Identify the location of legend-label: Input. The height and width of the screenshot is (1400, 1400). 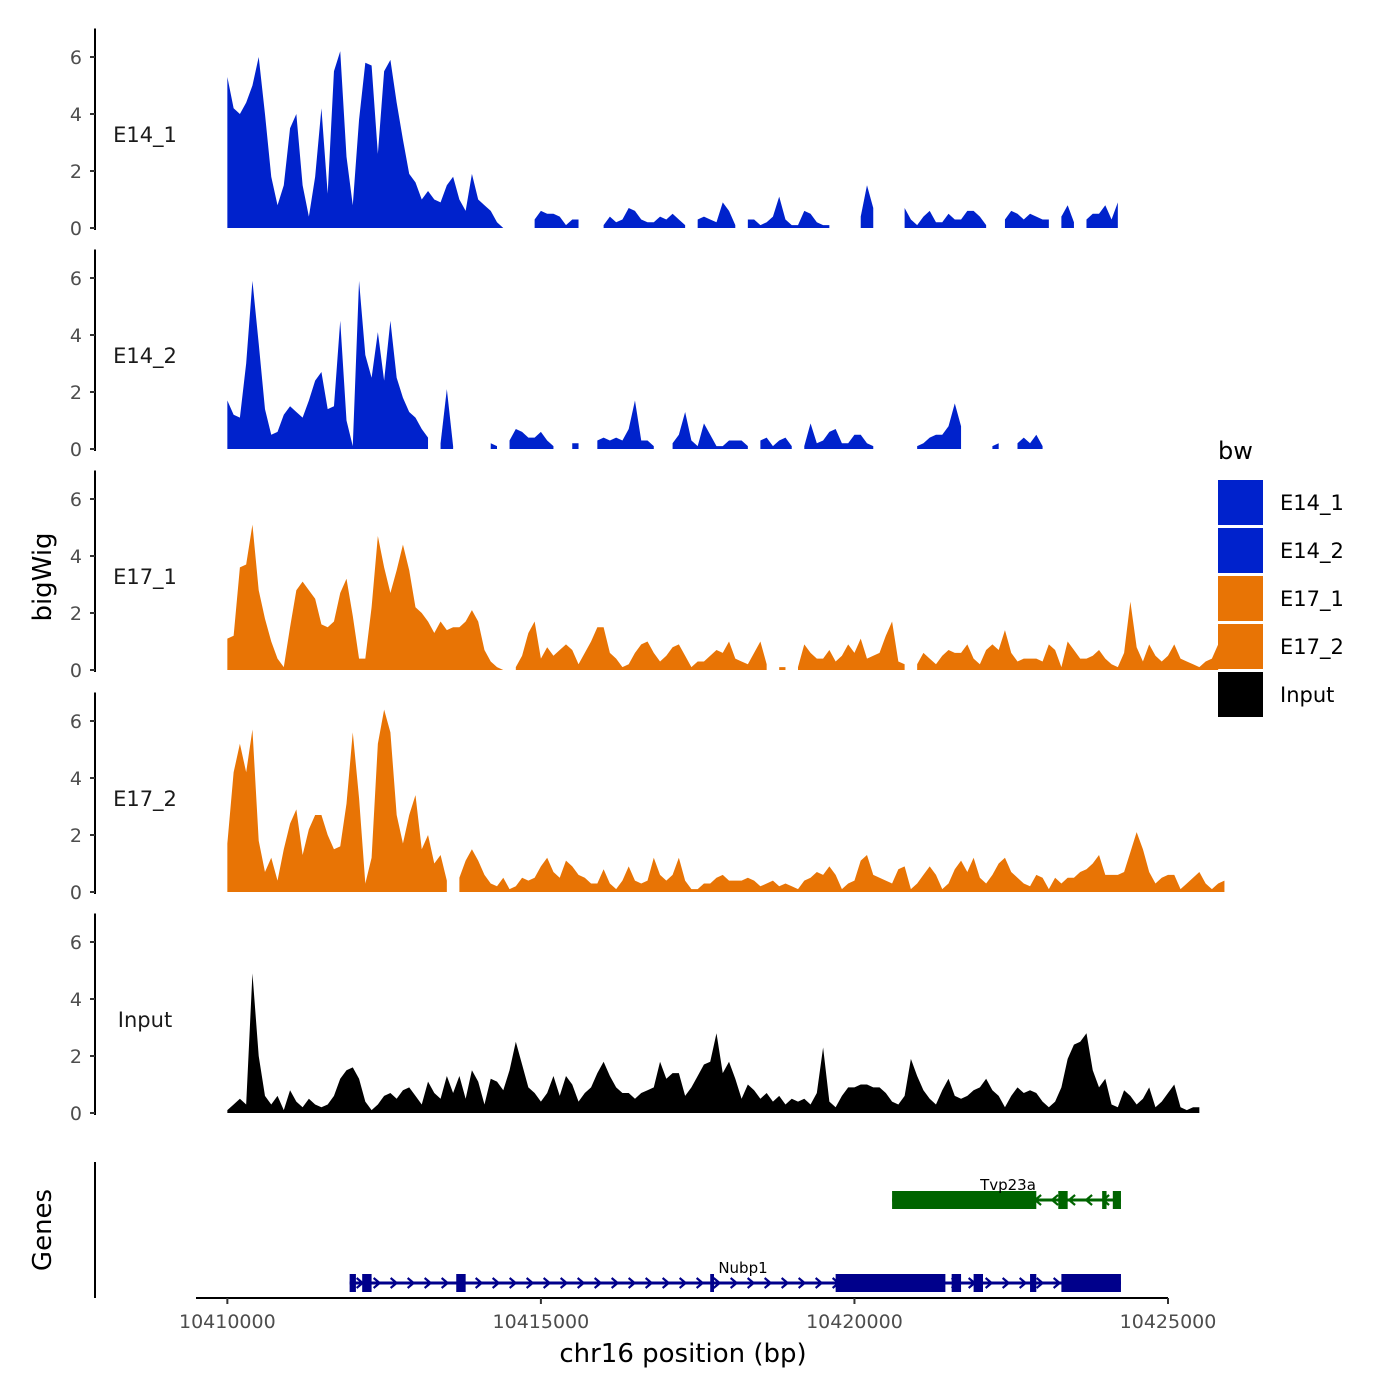
(1307, 695).